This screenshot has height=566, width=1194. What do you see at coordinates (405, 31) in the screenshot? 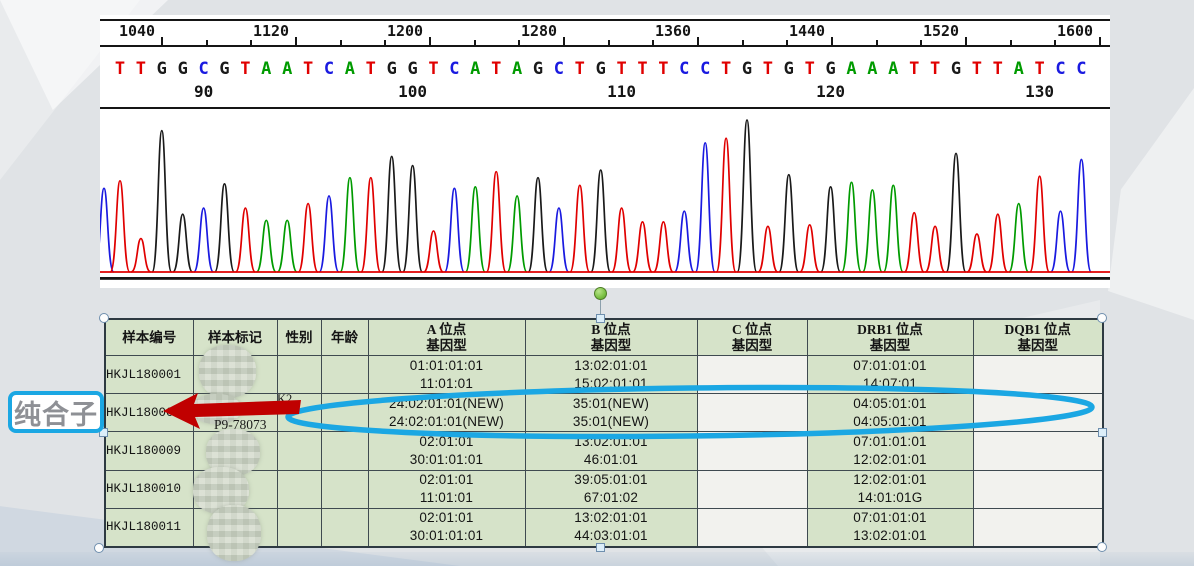
I see `ruler-label: 1200` at bounding box center [405, 31].